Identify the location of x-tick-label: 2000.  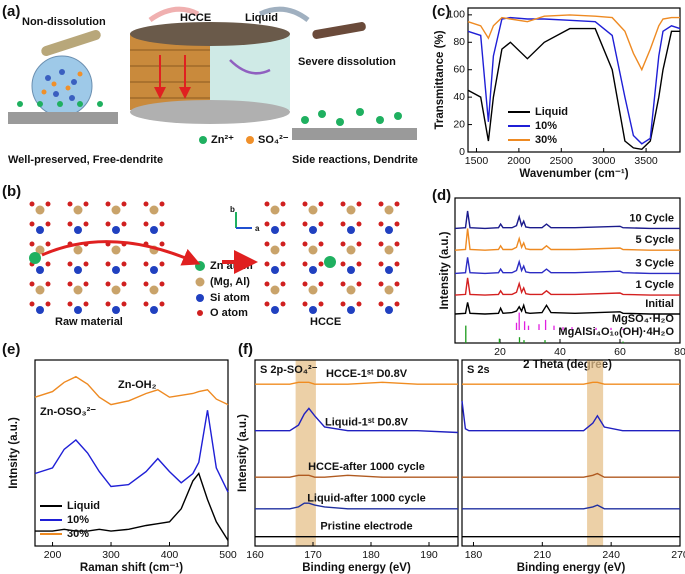
(519, 161).